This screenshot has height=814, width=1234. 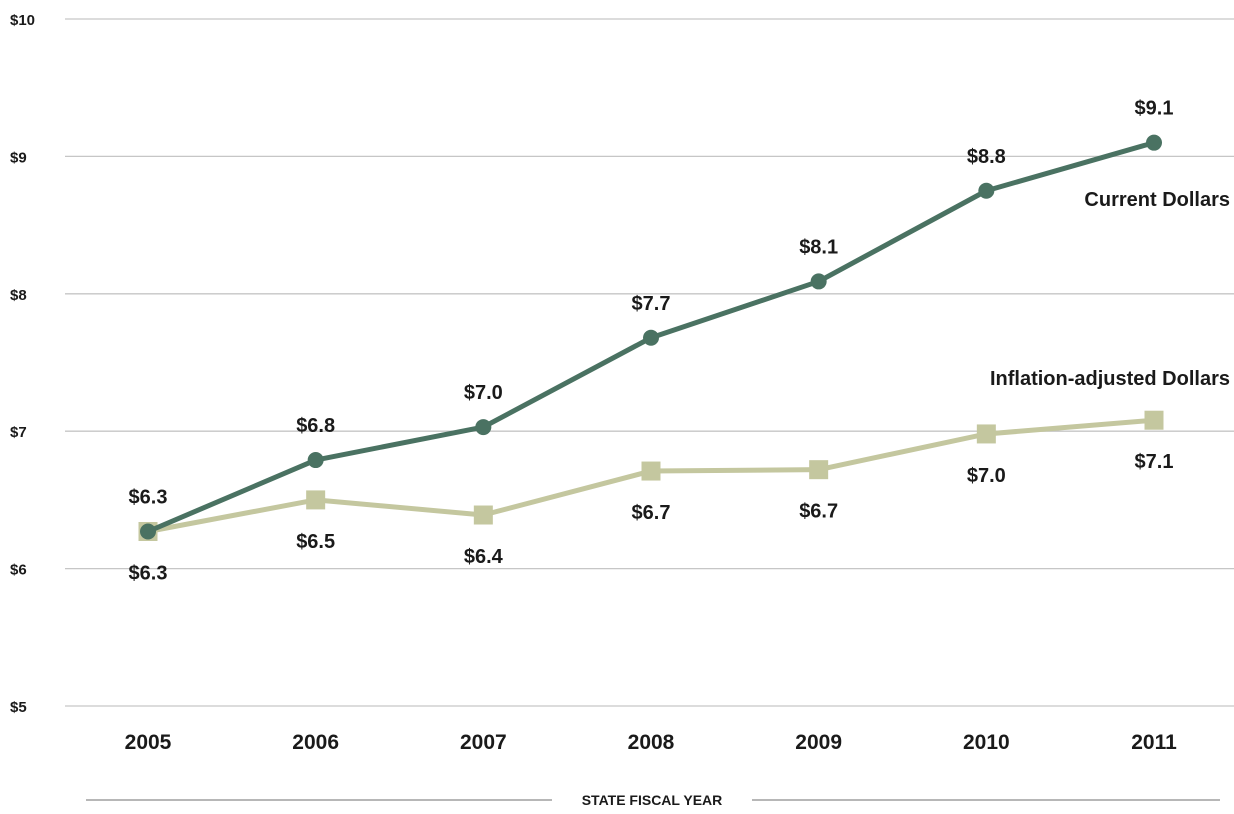 I want to click on data-label-inflation-adjusted-dollars: $6.4, so click(x=484, y=557).